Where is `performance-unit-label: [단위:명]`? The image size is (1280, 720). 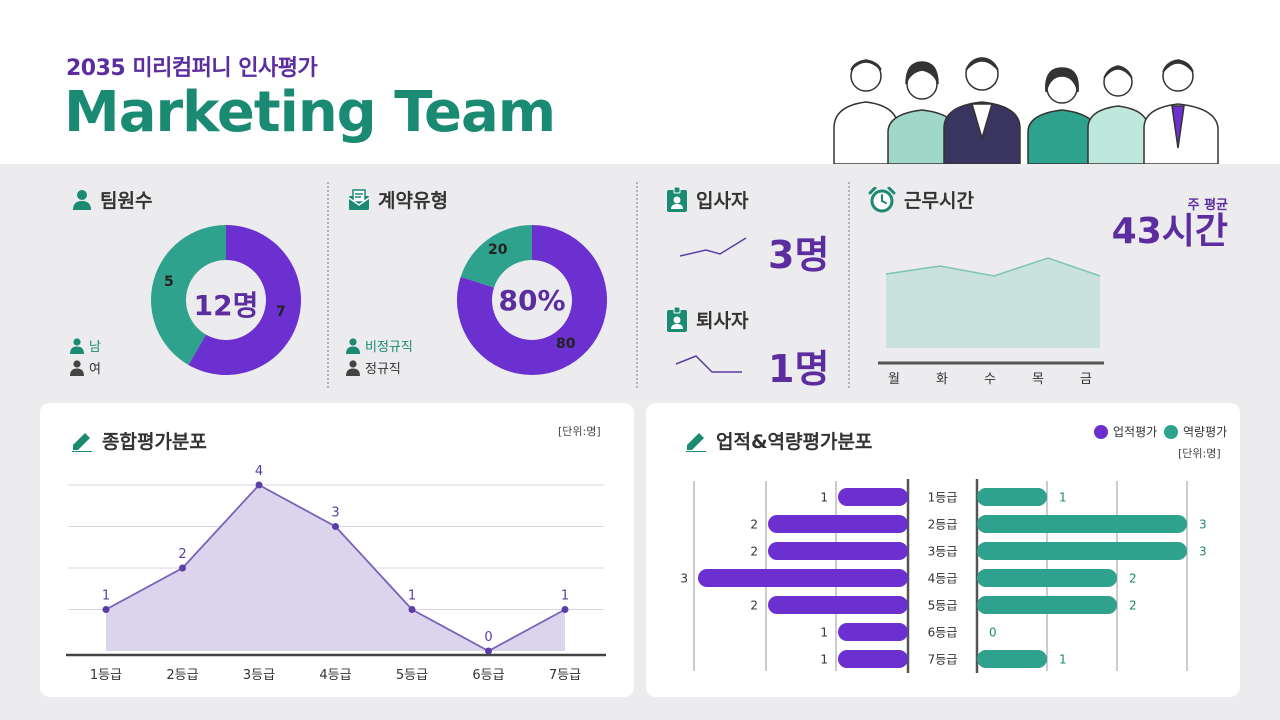
performance-unit-label: [단위:명] is located at coordinates (1199, 453).